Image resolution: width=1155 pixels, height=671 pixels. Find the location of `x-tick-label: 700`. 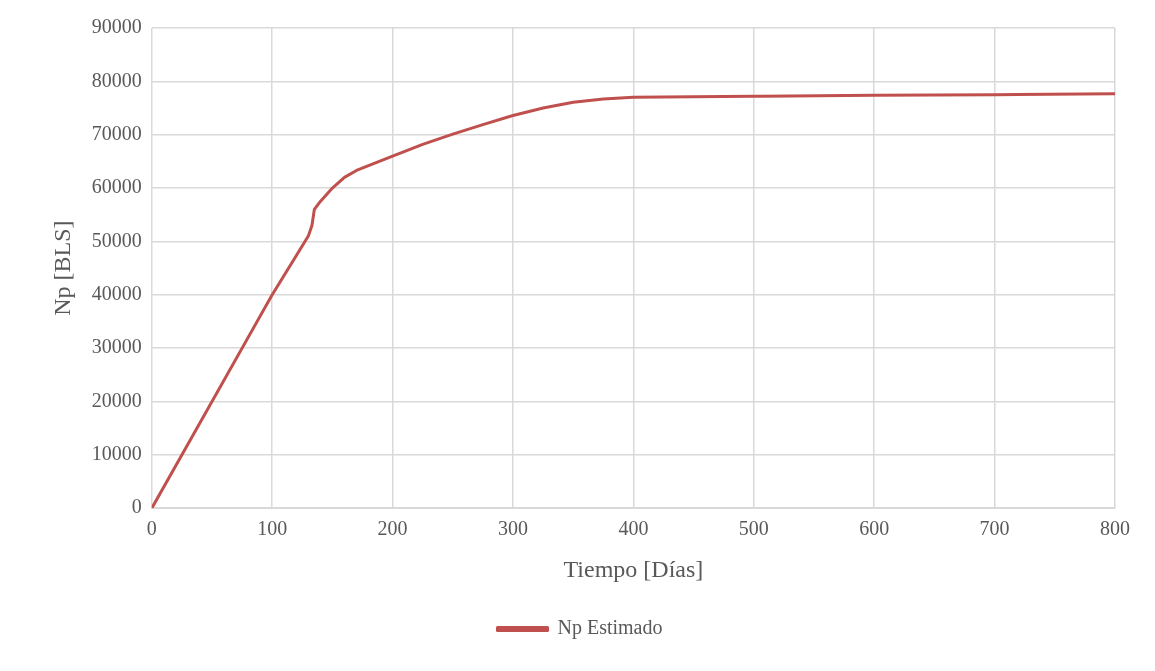

x-tick-label: 700 is located at coordinates (994, 528).